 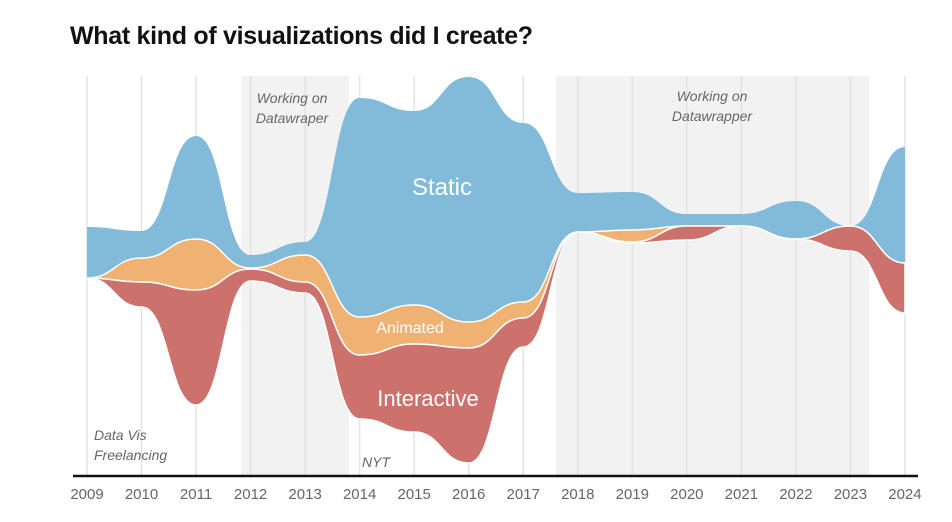 I want to click on x-tick-label-2024: 2024, so click(x=904, y=494).